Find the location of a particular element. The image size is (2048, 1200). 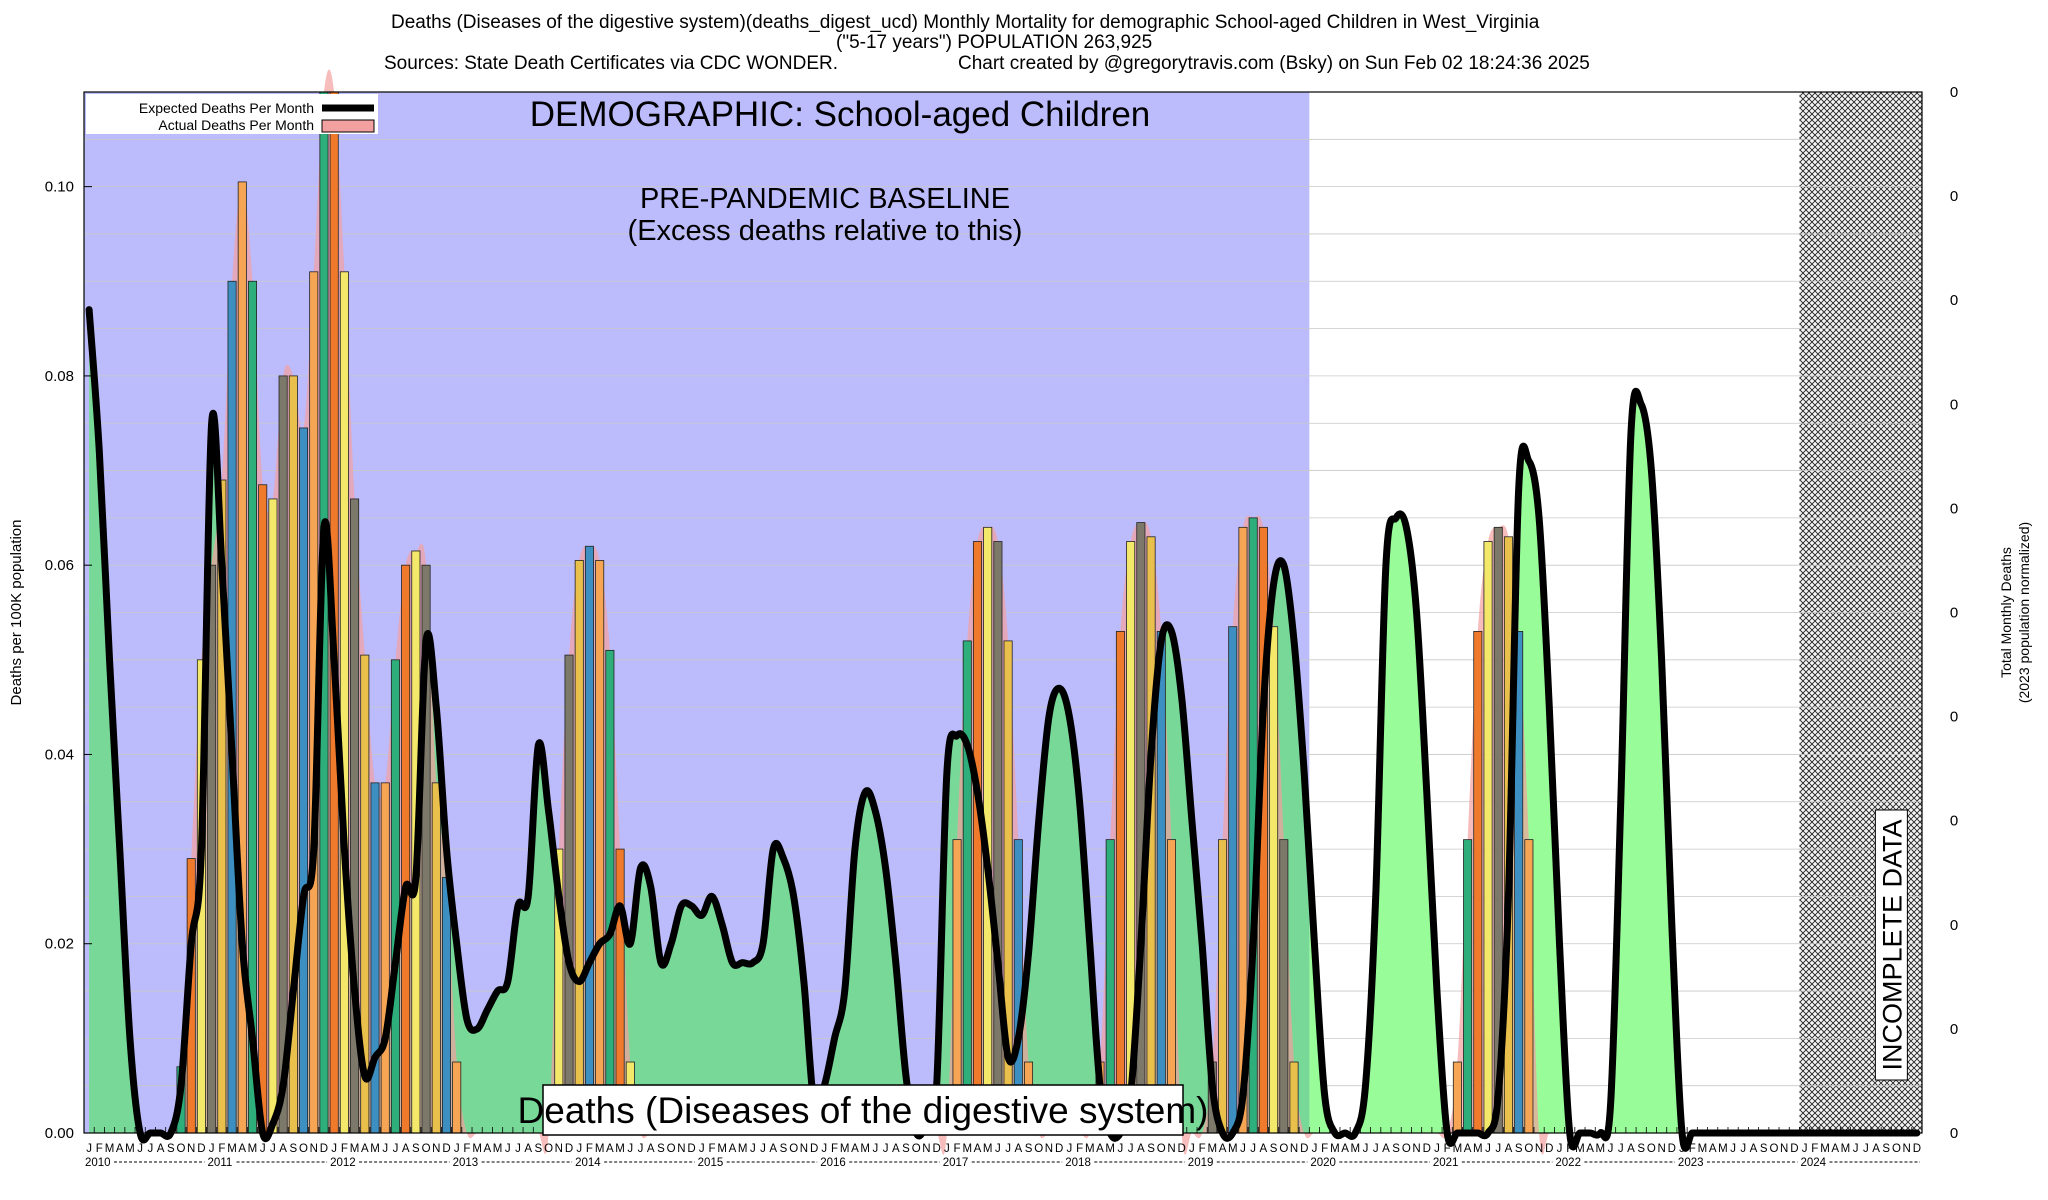

y-tick-label: 0.02 is located at coordinates (59, 944).